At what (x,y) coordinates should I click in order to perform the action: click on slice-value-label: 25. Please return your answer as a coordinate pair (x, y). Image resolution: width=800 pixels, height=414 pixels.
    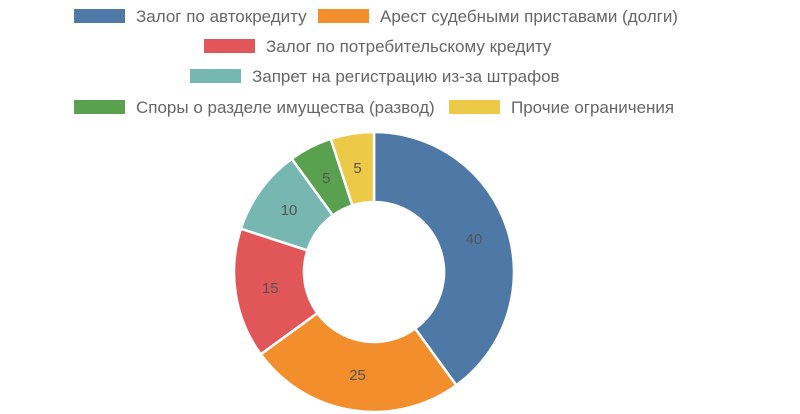
    Looking at the image, I should click on (357, 375).